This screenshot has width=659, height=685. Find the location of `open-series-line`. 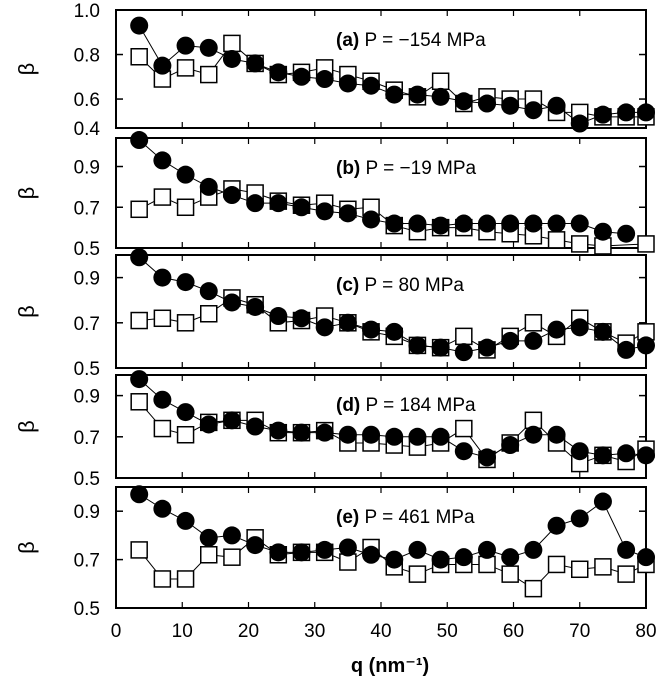

open-series-line is located at coordinates (392, 217).